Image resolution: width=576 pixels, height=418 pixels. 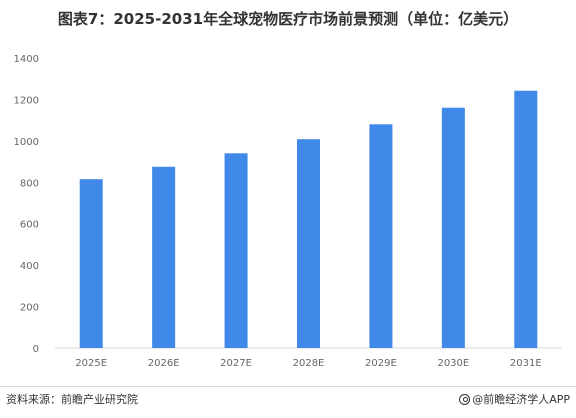 I want to click on bar-2027E, so click(x=236, y=250).